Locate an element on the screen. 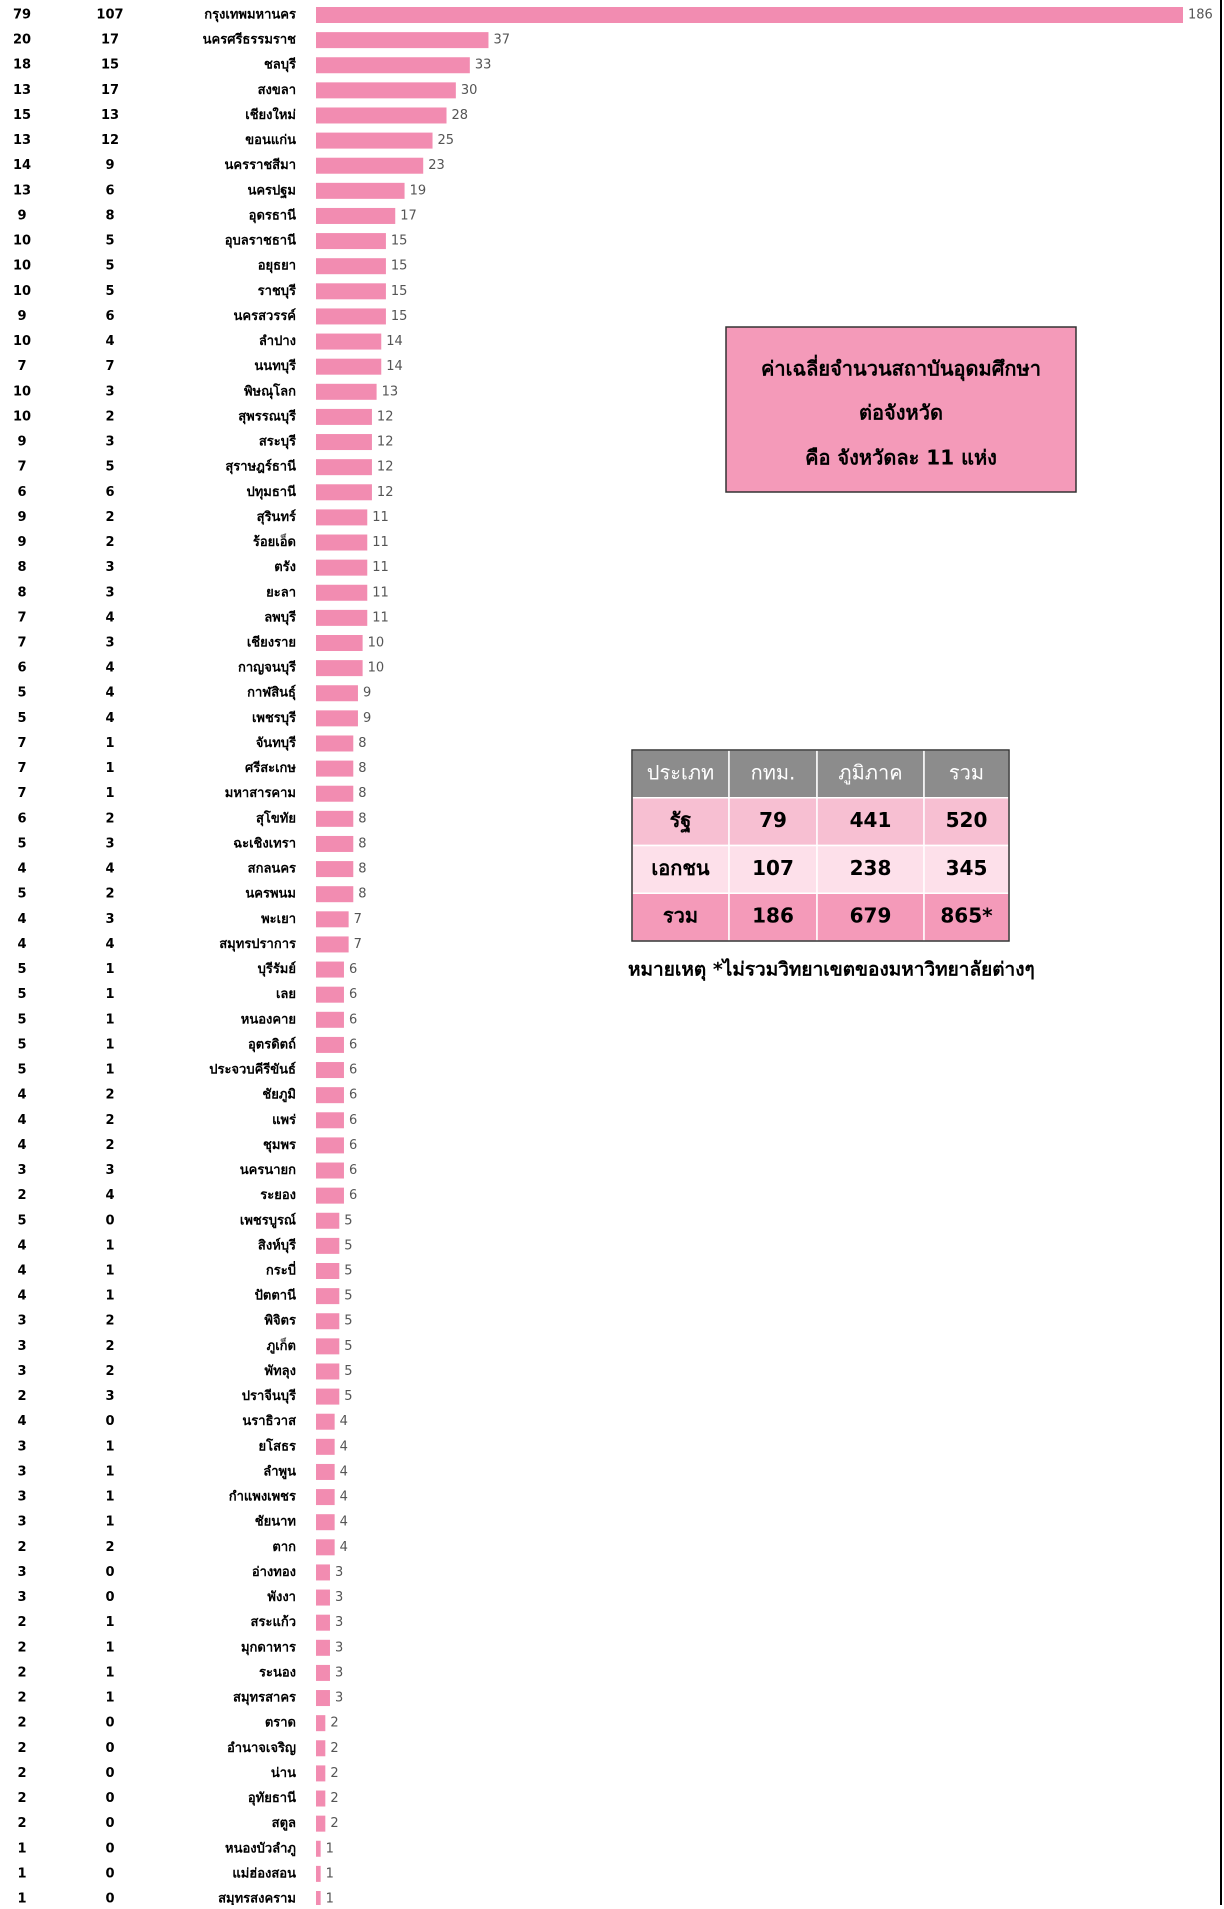 Image resolution: width=1224 pixels, height=1909 pixels. private-count: 3 is located at coordinates (109, 1396).